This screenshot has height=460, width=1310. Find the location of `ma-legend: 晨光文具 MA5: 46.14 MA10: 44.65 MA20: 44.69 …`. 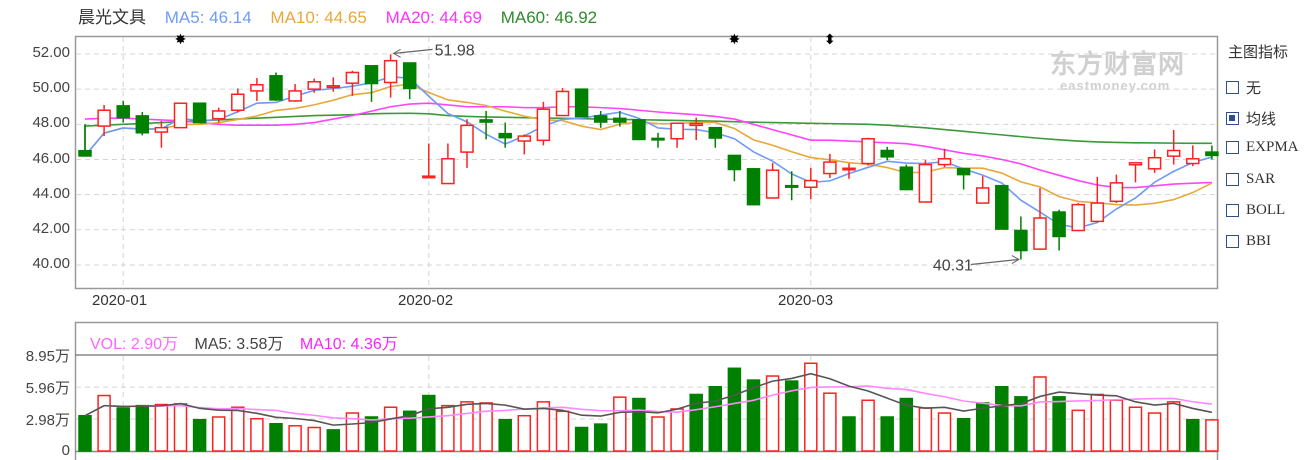

ma-legend: 晨光文具 MA5: 46.14 MA10: 44.65 MA20: 44.69 … is located at coordinates (344, 15).